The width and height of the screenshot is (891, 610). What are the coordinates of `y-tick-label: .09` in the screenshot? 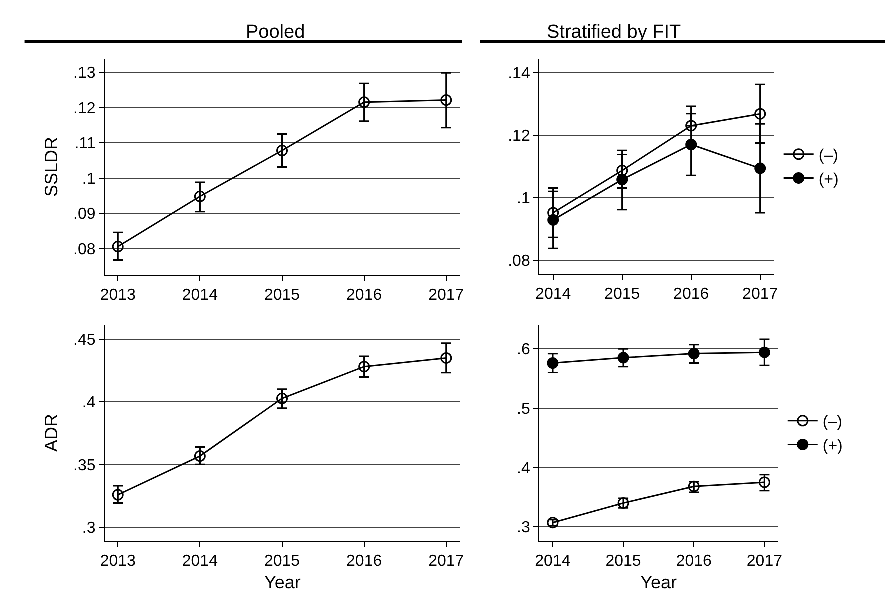 It's located at (85, 215).